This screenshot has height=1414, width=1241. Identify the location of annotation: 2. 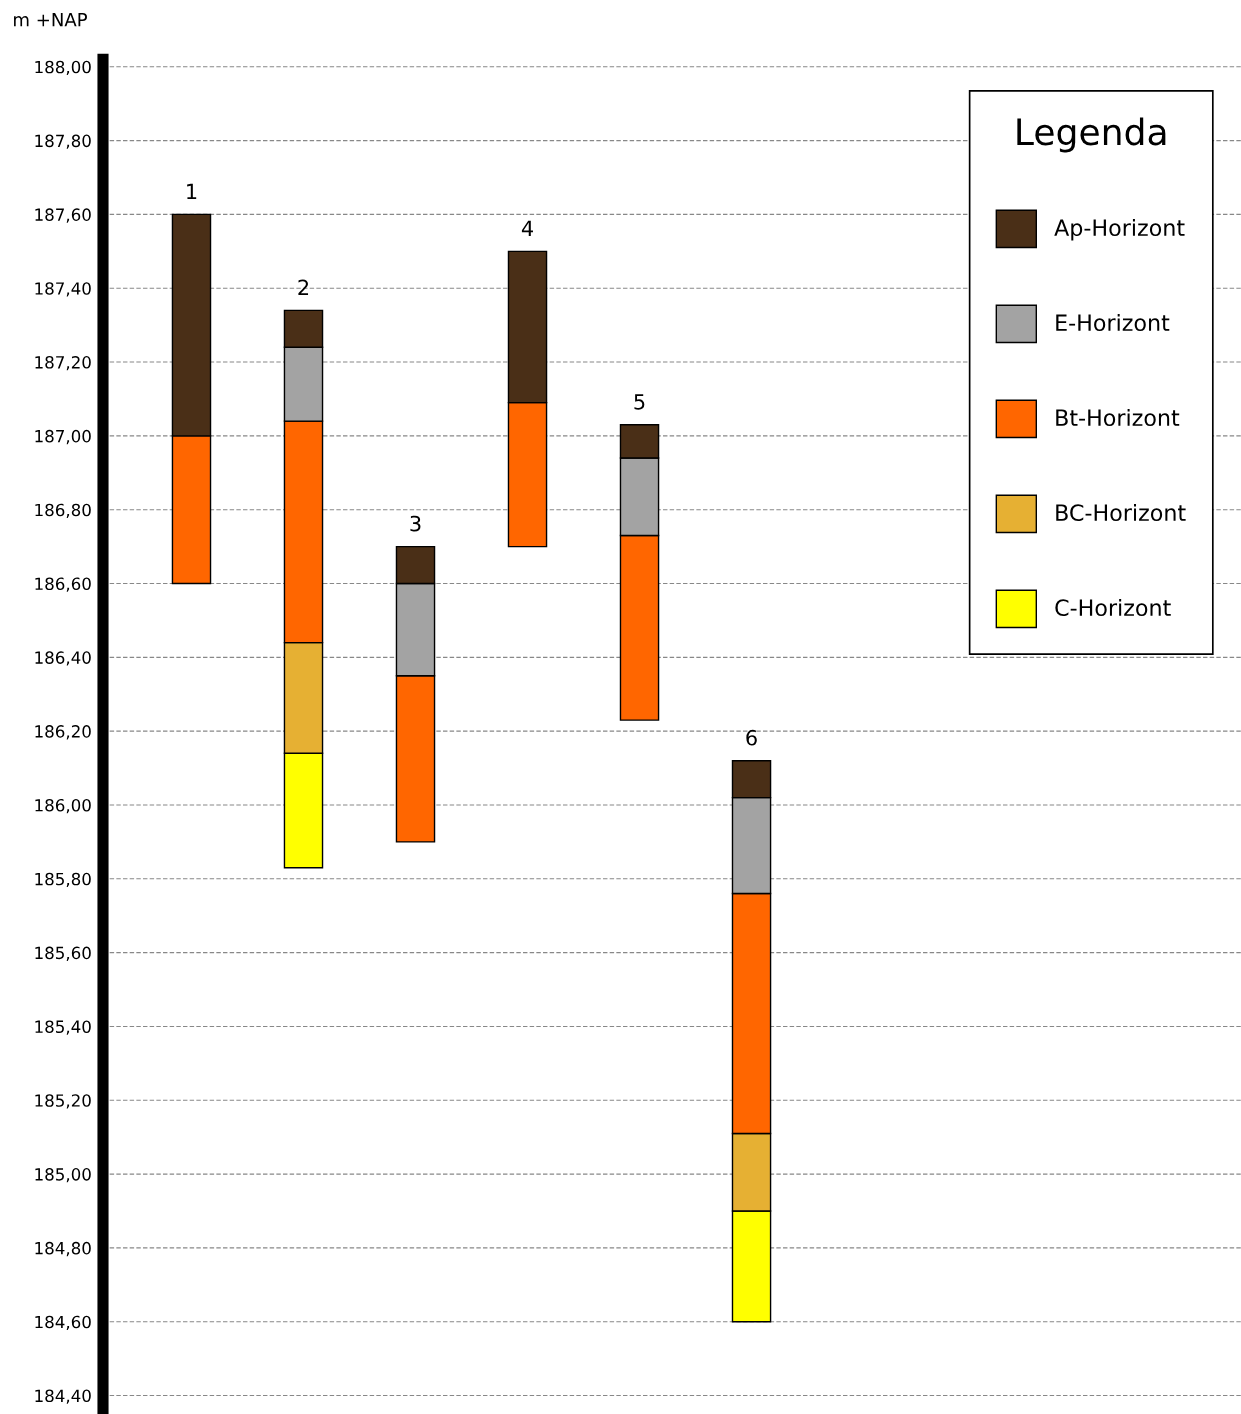
(303, 287).